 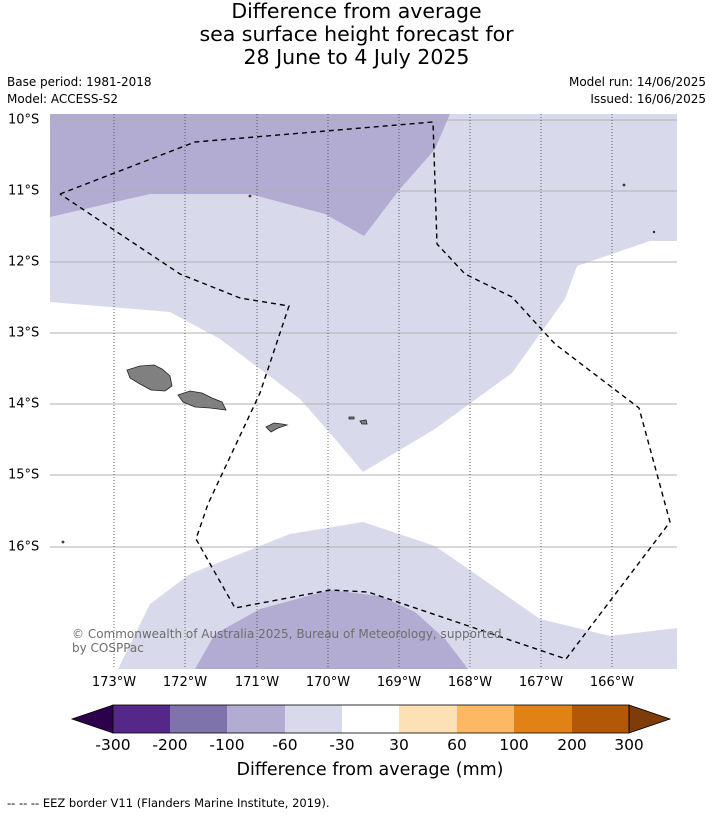 I want to click on lon-label: 166°W, so click(x=612, y=682).